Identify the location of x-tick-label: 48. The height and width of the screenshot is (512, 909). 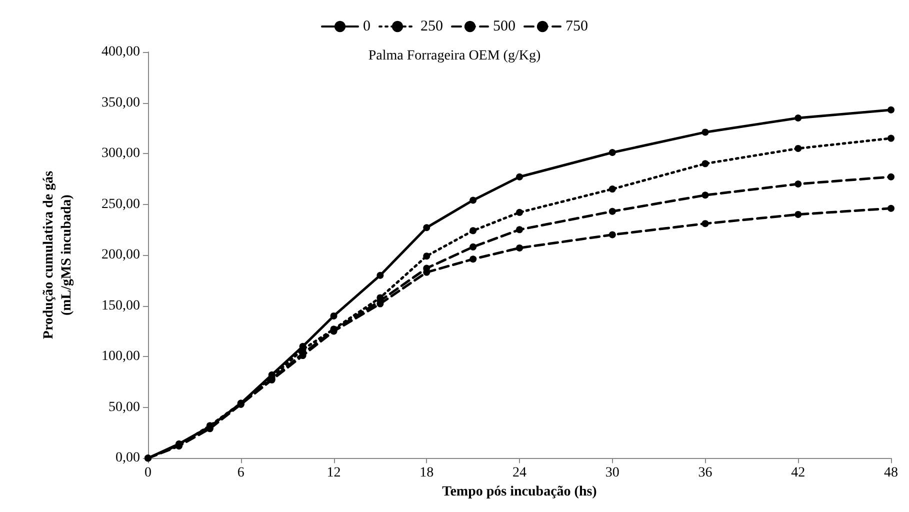
(891, 473).